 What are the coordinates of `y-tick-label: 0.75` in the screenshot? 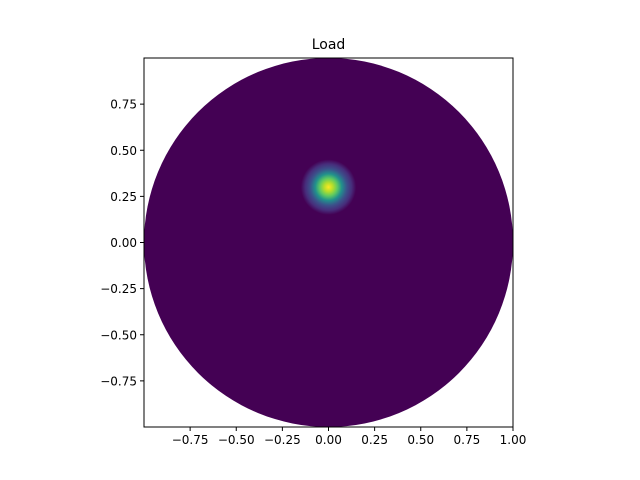 It's located at (123, 105).